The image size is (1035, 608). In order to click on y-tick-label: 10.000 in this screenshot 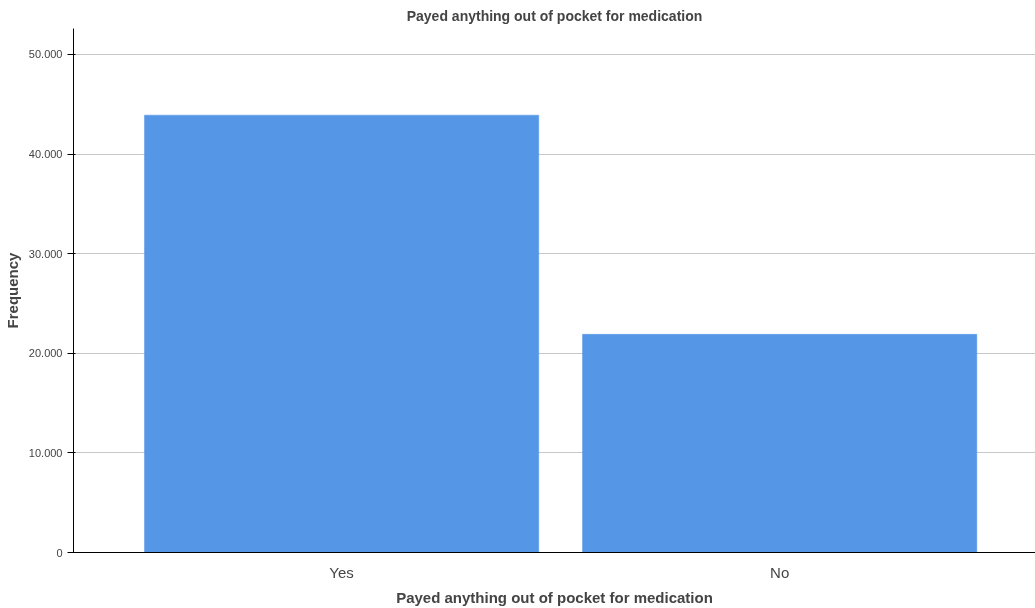, I will do `click(45, 452)`.